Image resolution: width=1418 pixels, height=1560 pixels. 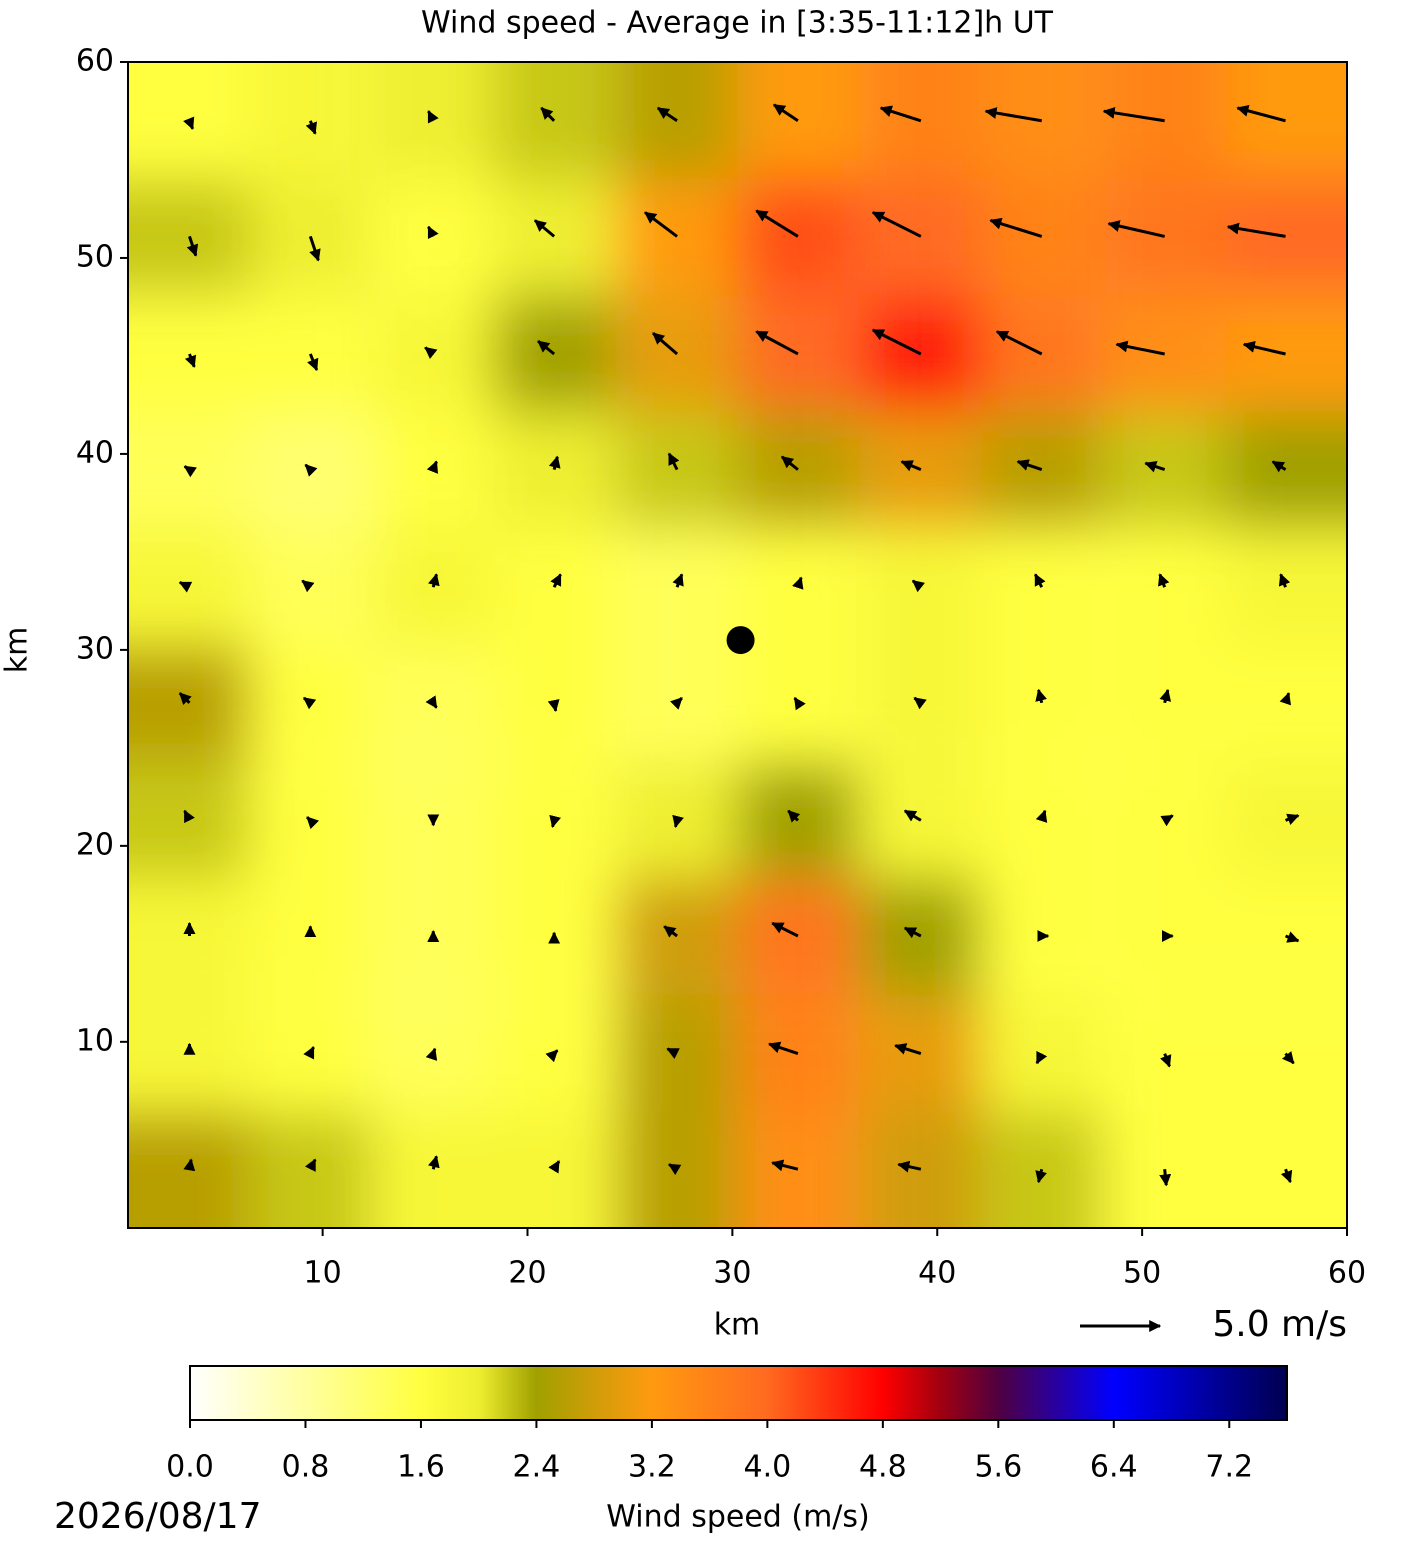 I want to click on x-tick-label: 10, so click(x=323, y=1273).